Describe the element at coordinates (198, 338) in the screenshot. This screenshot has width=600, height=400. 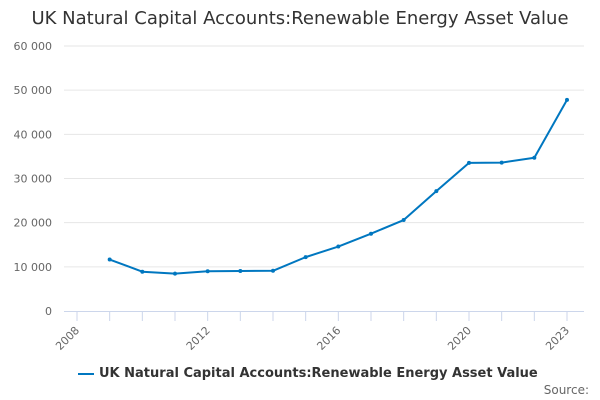
I see `x-tick-label: 2012` at that location.